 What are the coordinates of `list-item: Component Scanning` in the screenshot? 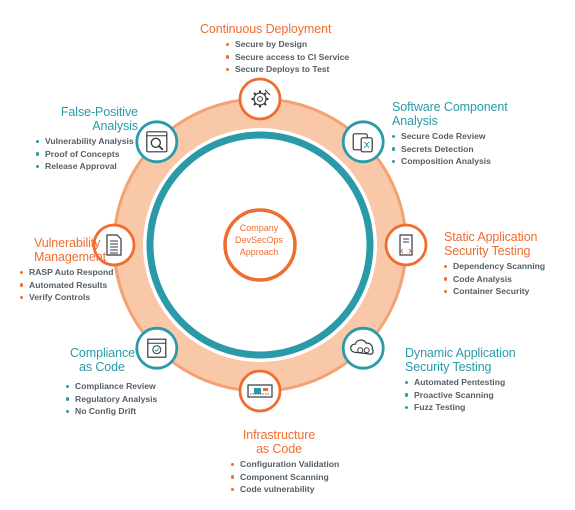 It's located at (285, 477).